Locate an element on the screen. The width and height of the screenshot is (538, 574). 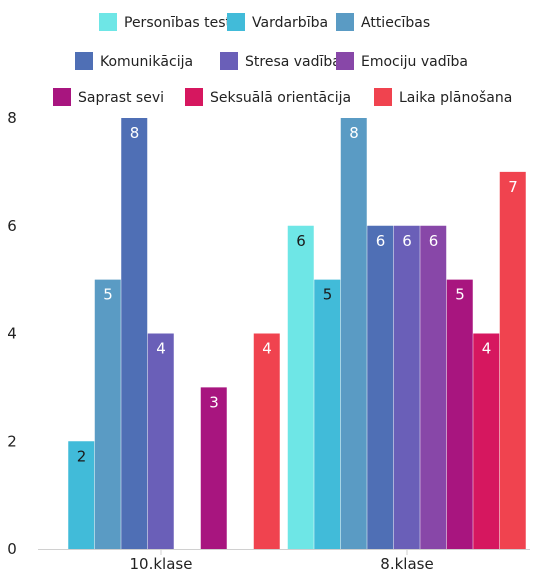
legend-label: Vardarbība is located at coordinates (290, 23).